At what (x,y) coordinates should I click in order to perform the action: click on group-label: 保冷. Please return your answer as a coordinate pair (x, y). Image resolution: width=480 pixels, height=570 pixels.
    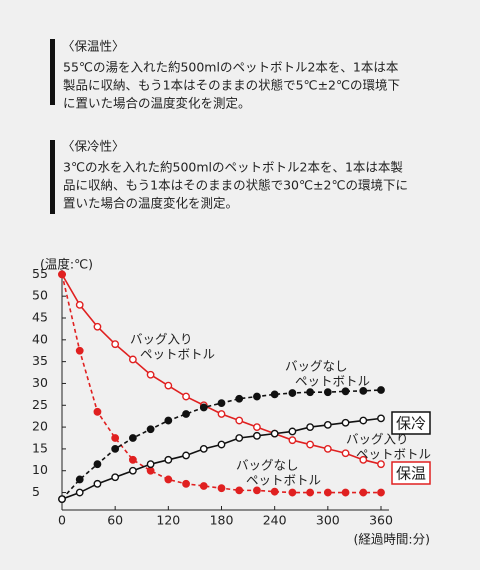
    Looking at the image, I should click on (411, 424).